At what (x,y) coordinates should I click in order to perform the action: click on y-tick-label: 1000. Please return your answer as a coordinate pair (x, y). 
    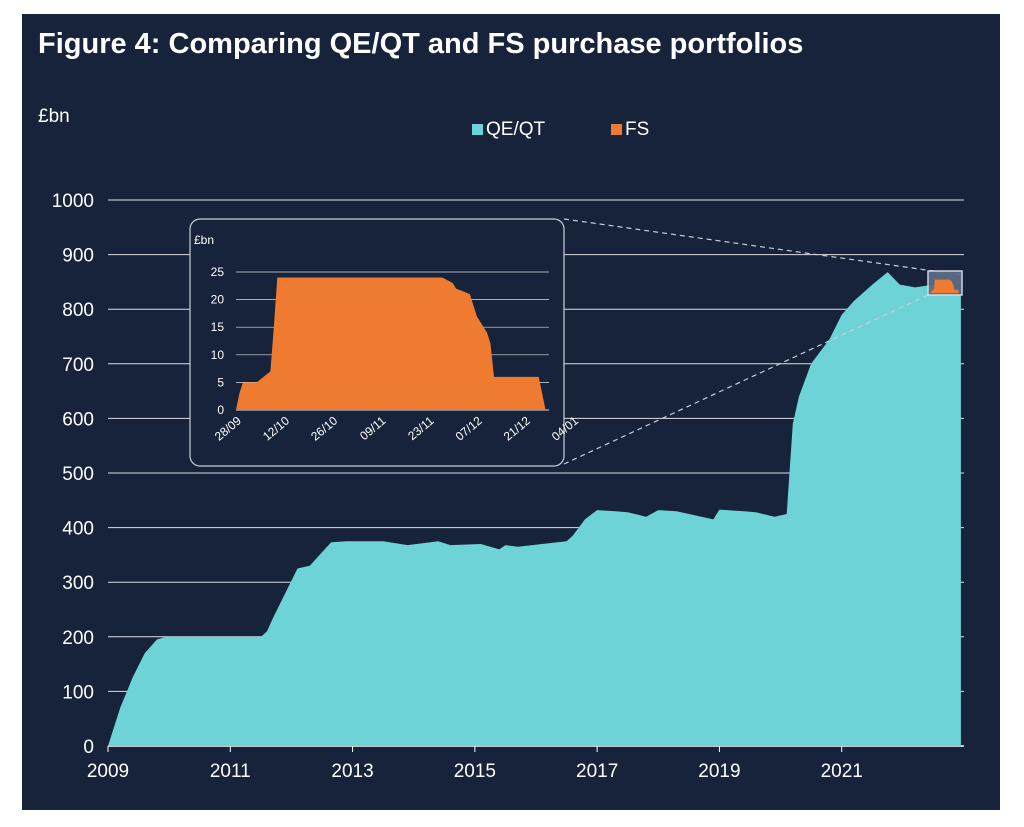
    Looking at the image, I should click on (73, 201).